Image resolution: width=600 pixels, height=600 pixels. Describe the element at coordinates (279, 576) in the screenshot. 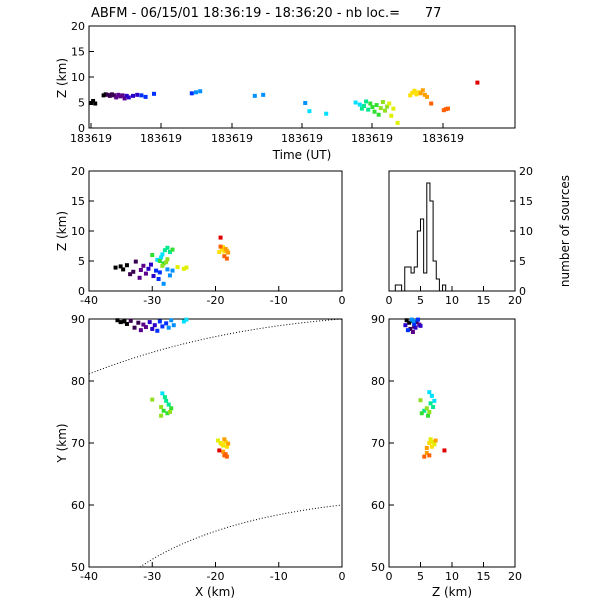

I see `plan-view-x-tick-label: -10` at that location.